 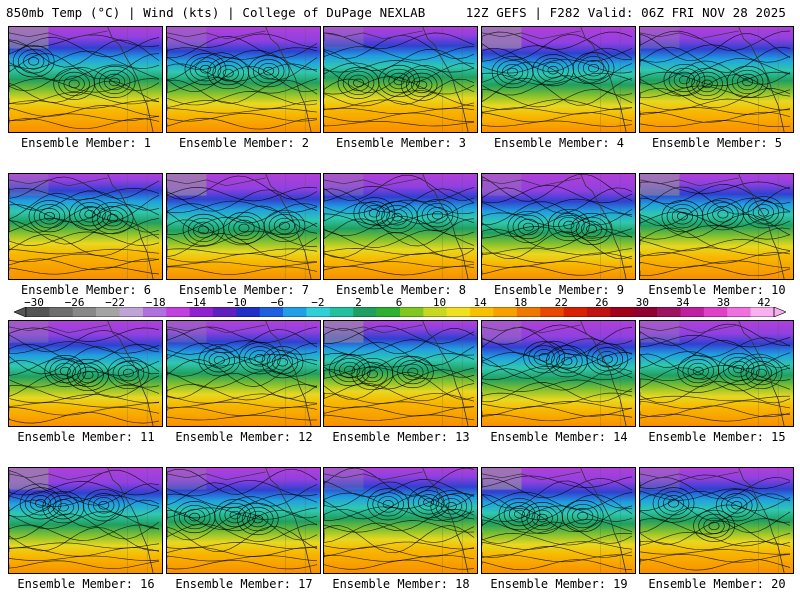 I want to click on colorbar-tick-label: 42, so click(x=764, y=302).